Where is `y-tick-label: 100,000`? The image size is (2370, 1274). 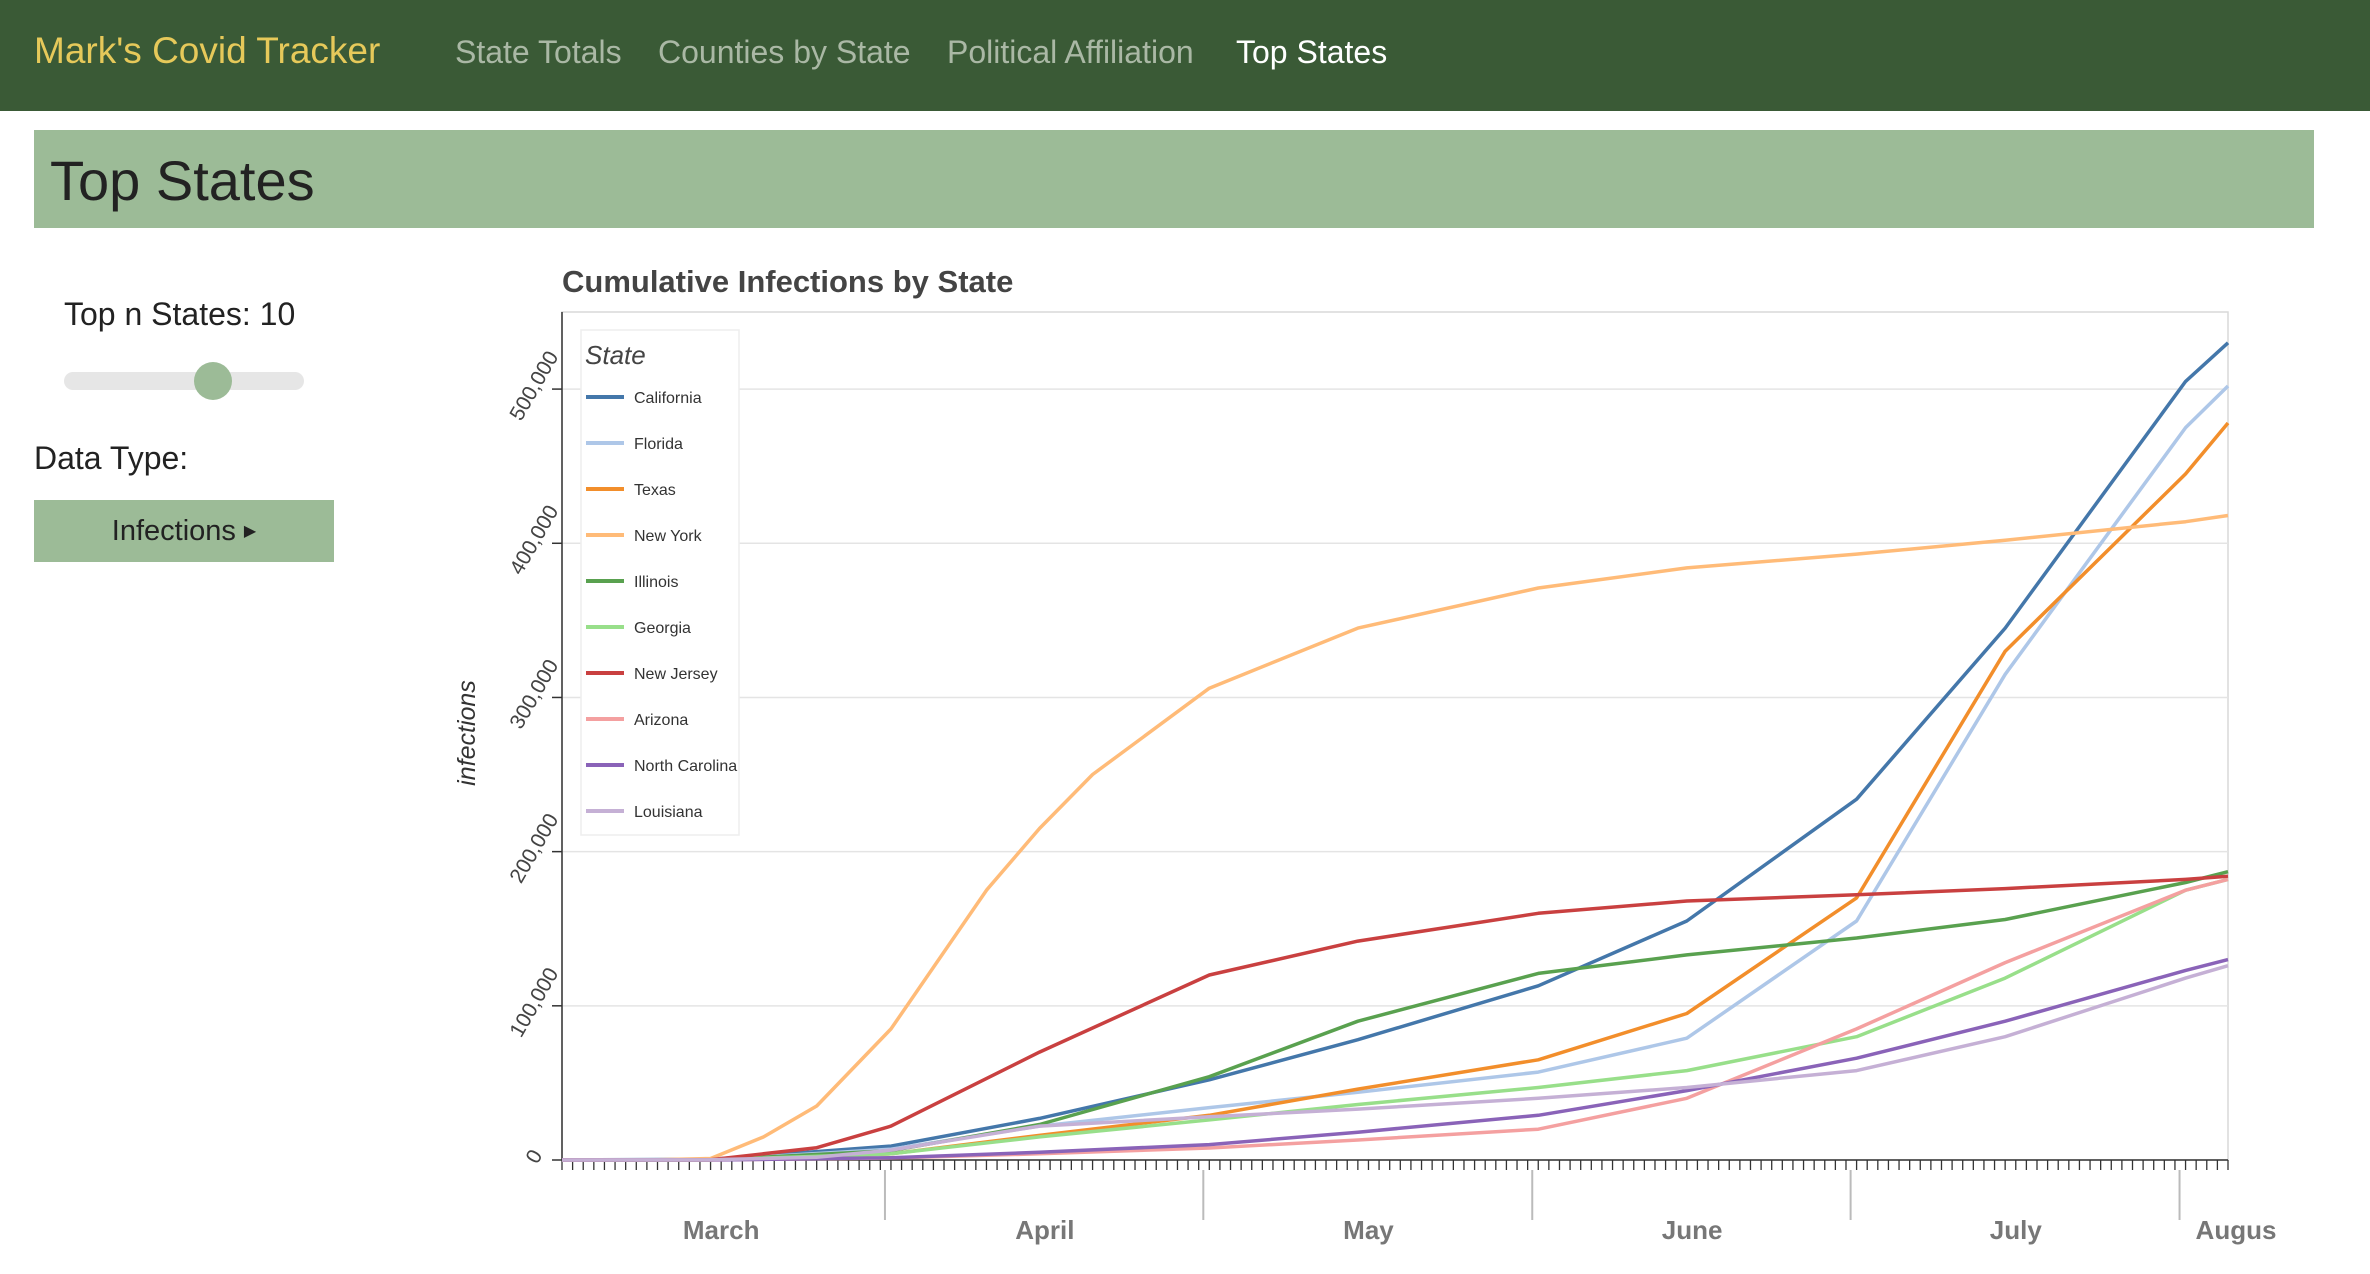 y-tick-label: 100,000 is located at coordinates (534, 1002).